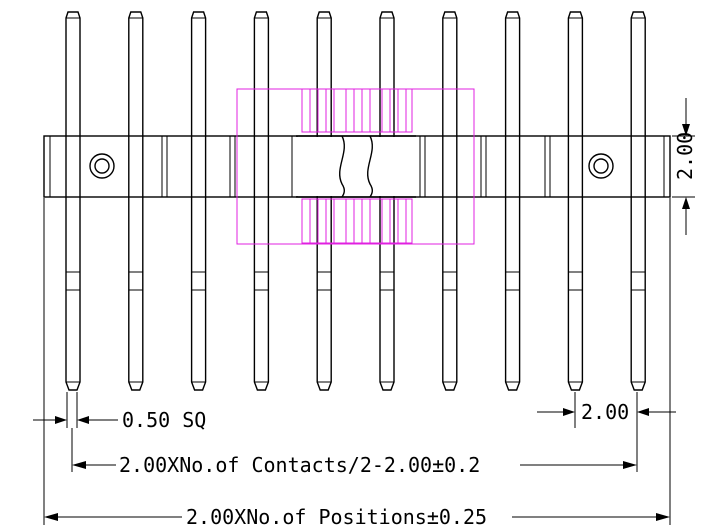 The image size is (709, 532). I want to click on highlight-top-pins, so click(357, 110).